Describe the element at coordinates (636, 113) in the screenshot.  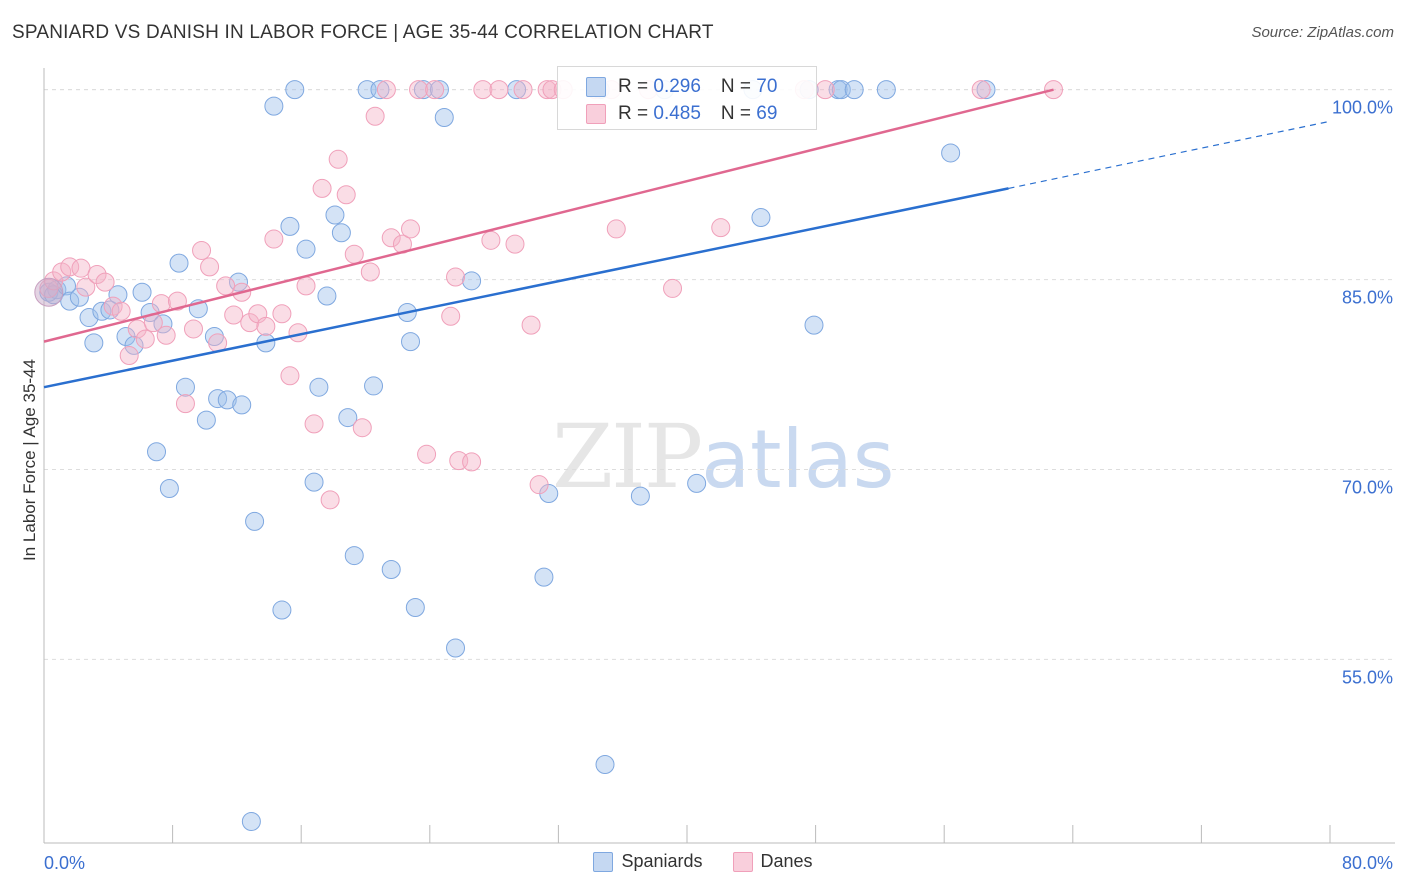
I see `legend-r-label-danes: R =` at that location.